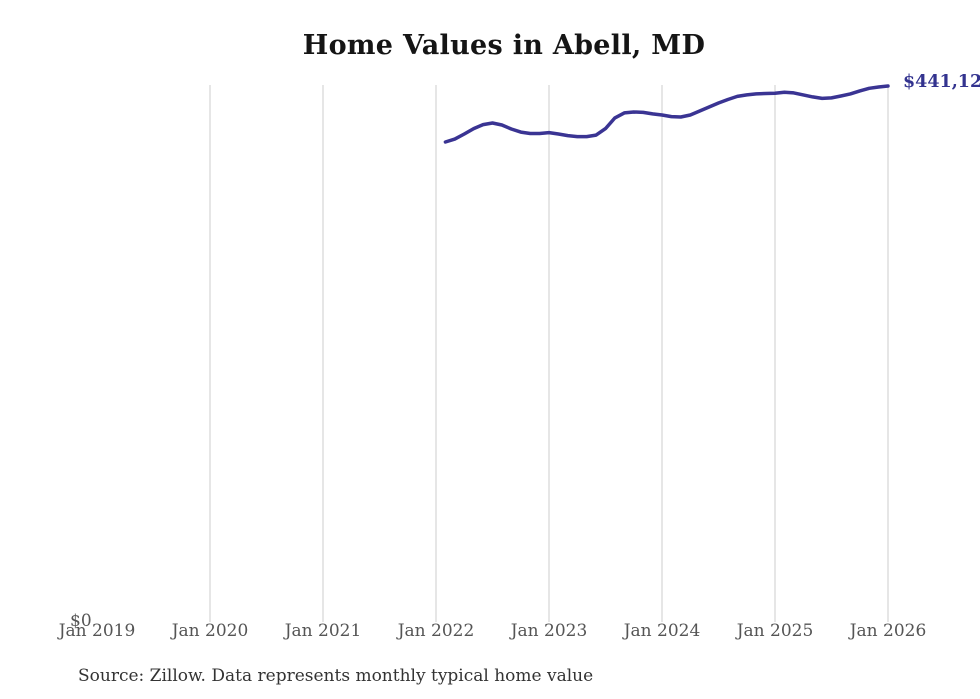 This screenshot has height=699, width=980. What do you see at coordinates (662, 631) in the screenshot?
I see `x-tick-label: Jan 2024` at bounding box center [662, 631].